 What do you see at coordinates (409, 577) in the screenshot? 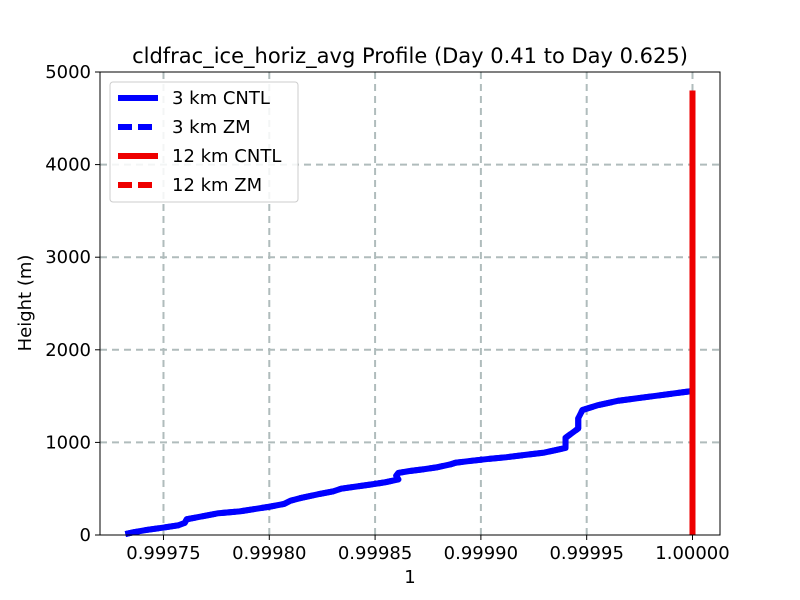
I see `x-axis-label: 1` at bounding box center [409, 577].